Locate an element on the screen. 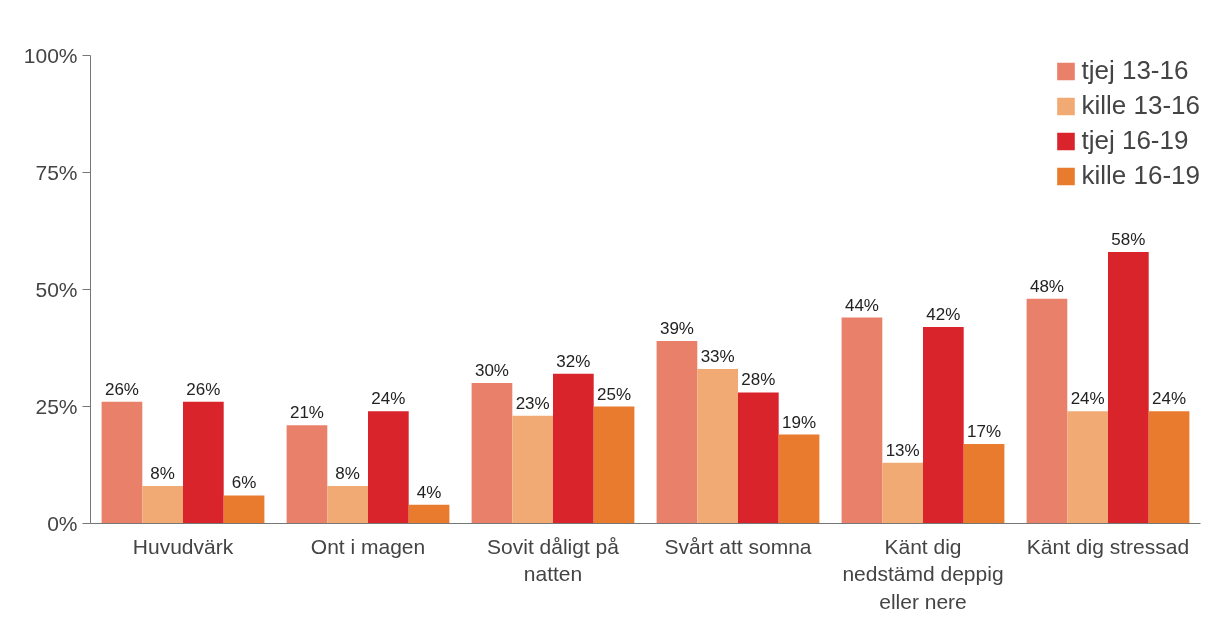 The image size is (1215, 621). data-label: 58% is located at coordinates (1128, 240).